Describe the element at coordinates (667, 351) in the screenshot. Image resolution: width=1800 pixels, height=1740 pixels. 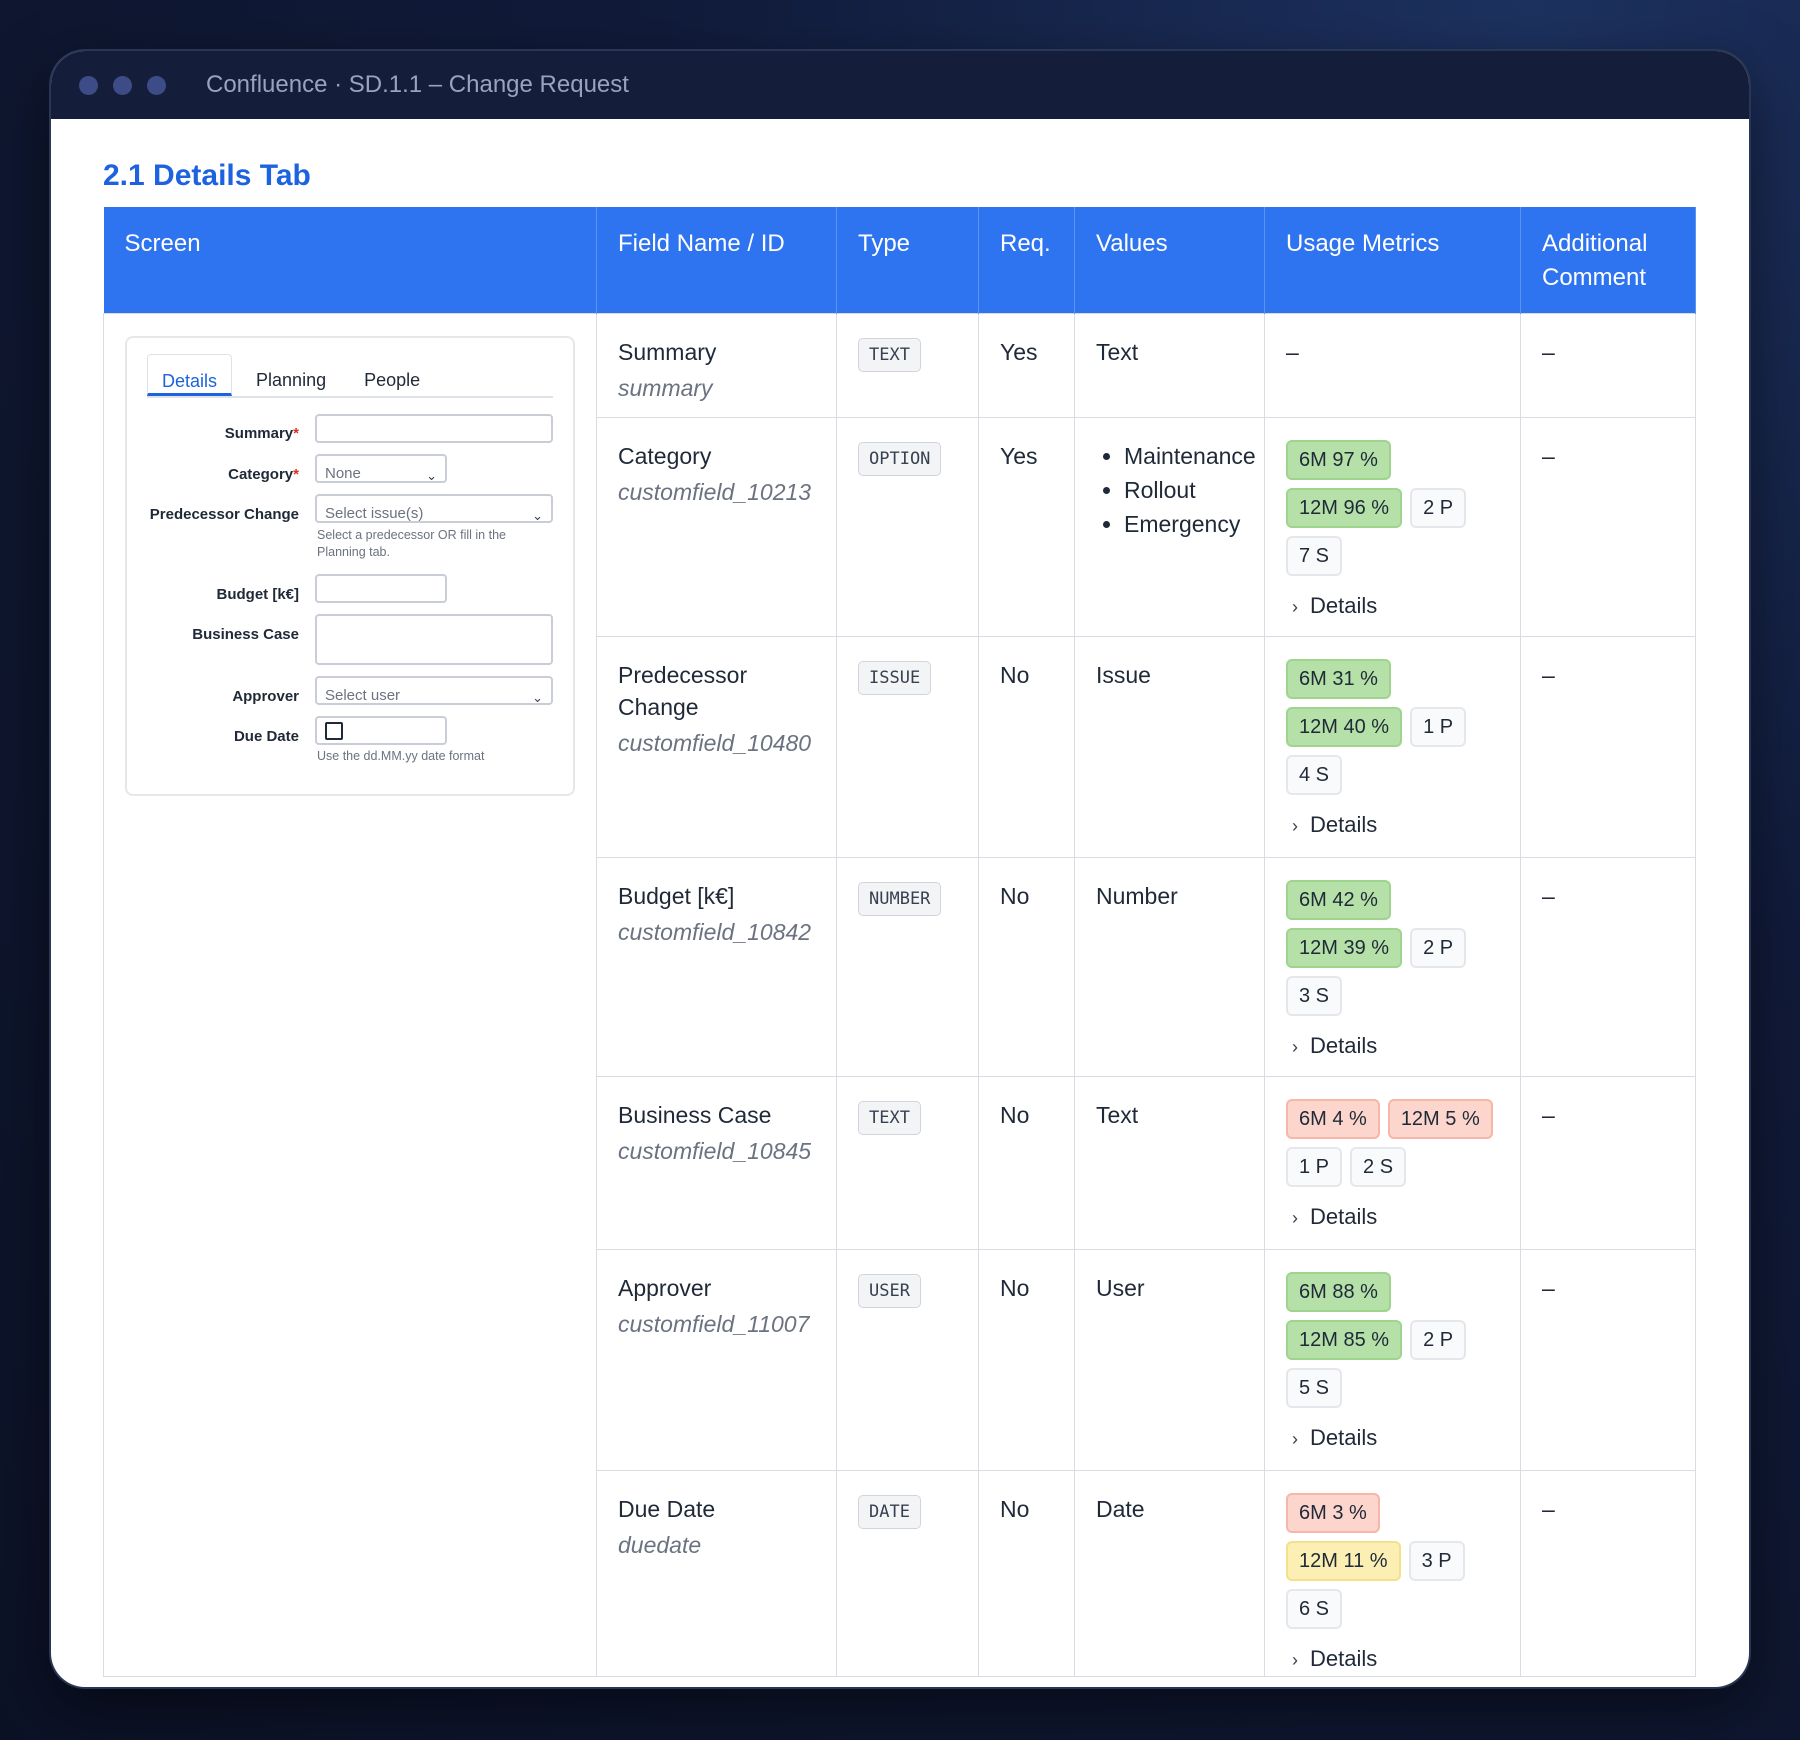
I see `field-name: Summary` at that location.